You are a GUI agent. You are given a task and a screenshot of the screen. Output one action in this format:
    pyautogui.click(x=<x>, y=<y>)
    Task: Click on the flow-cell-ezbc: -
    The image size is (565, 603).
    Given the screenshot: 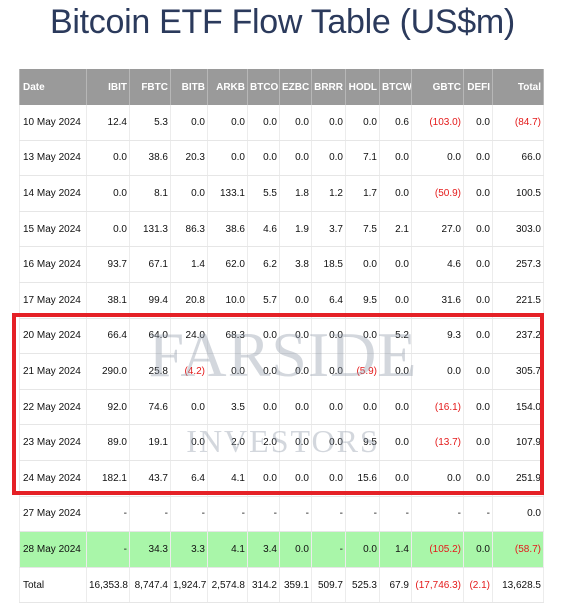 What is the action you would take?
    pyautogui.click(x=295, y=514)
    